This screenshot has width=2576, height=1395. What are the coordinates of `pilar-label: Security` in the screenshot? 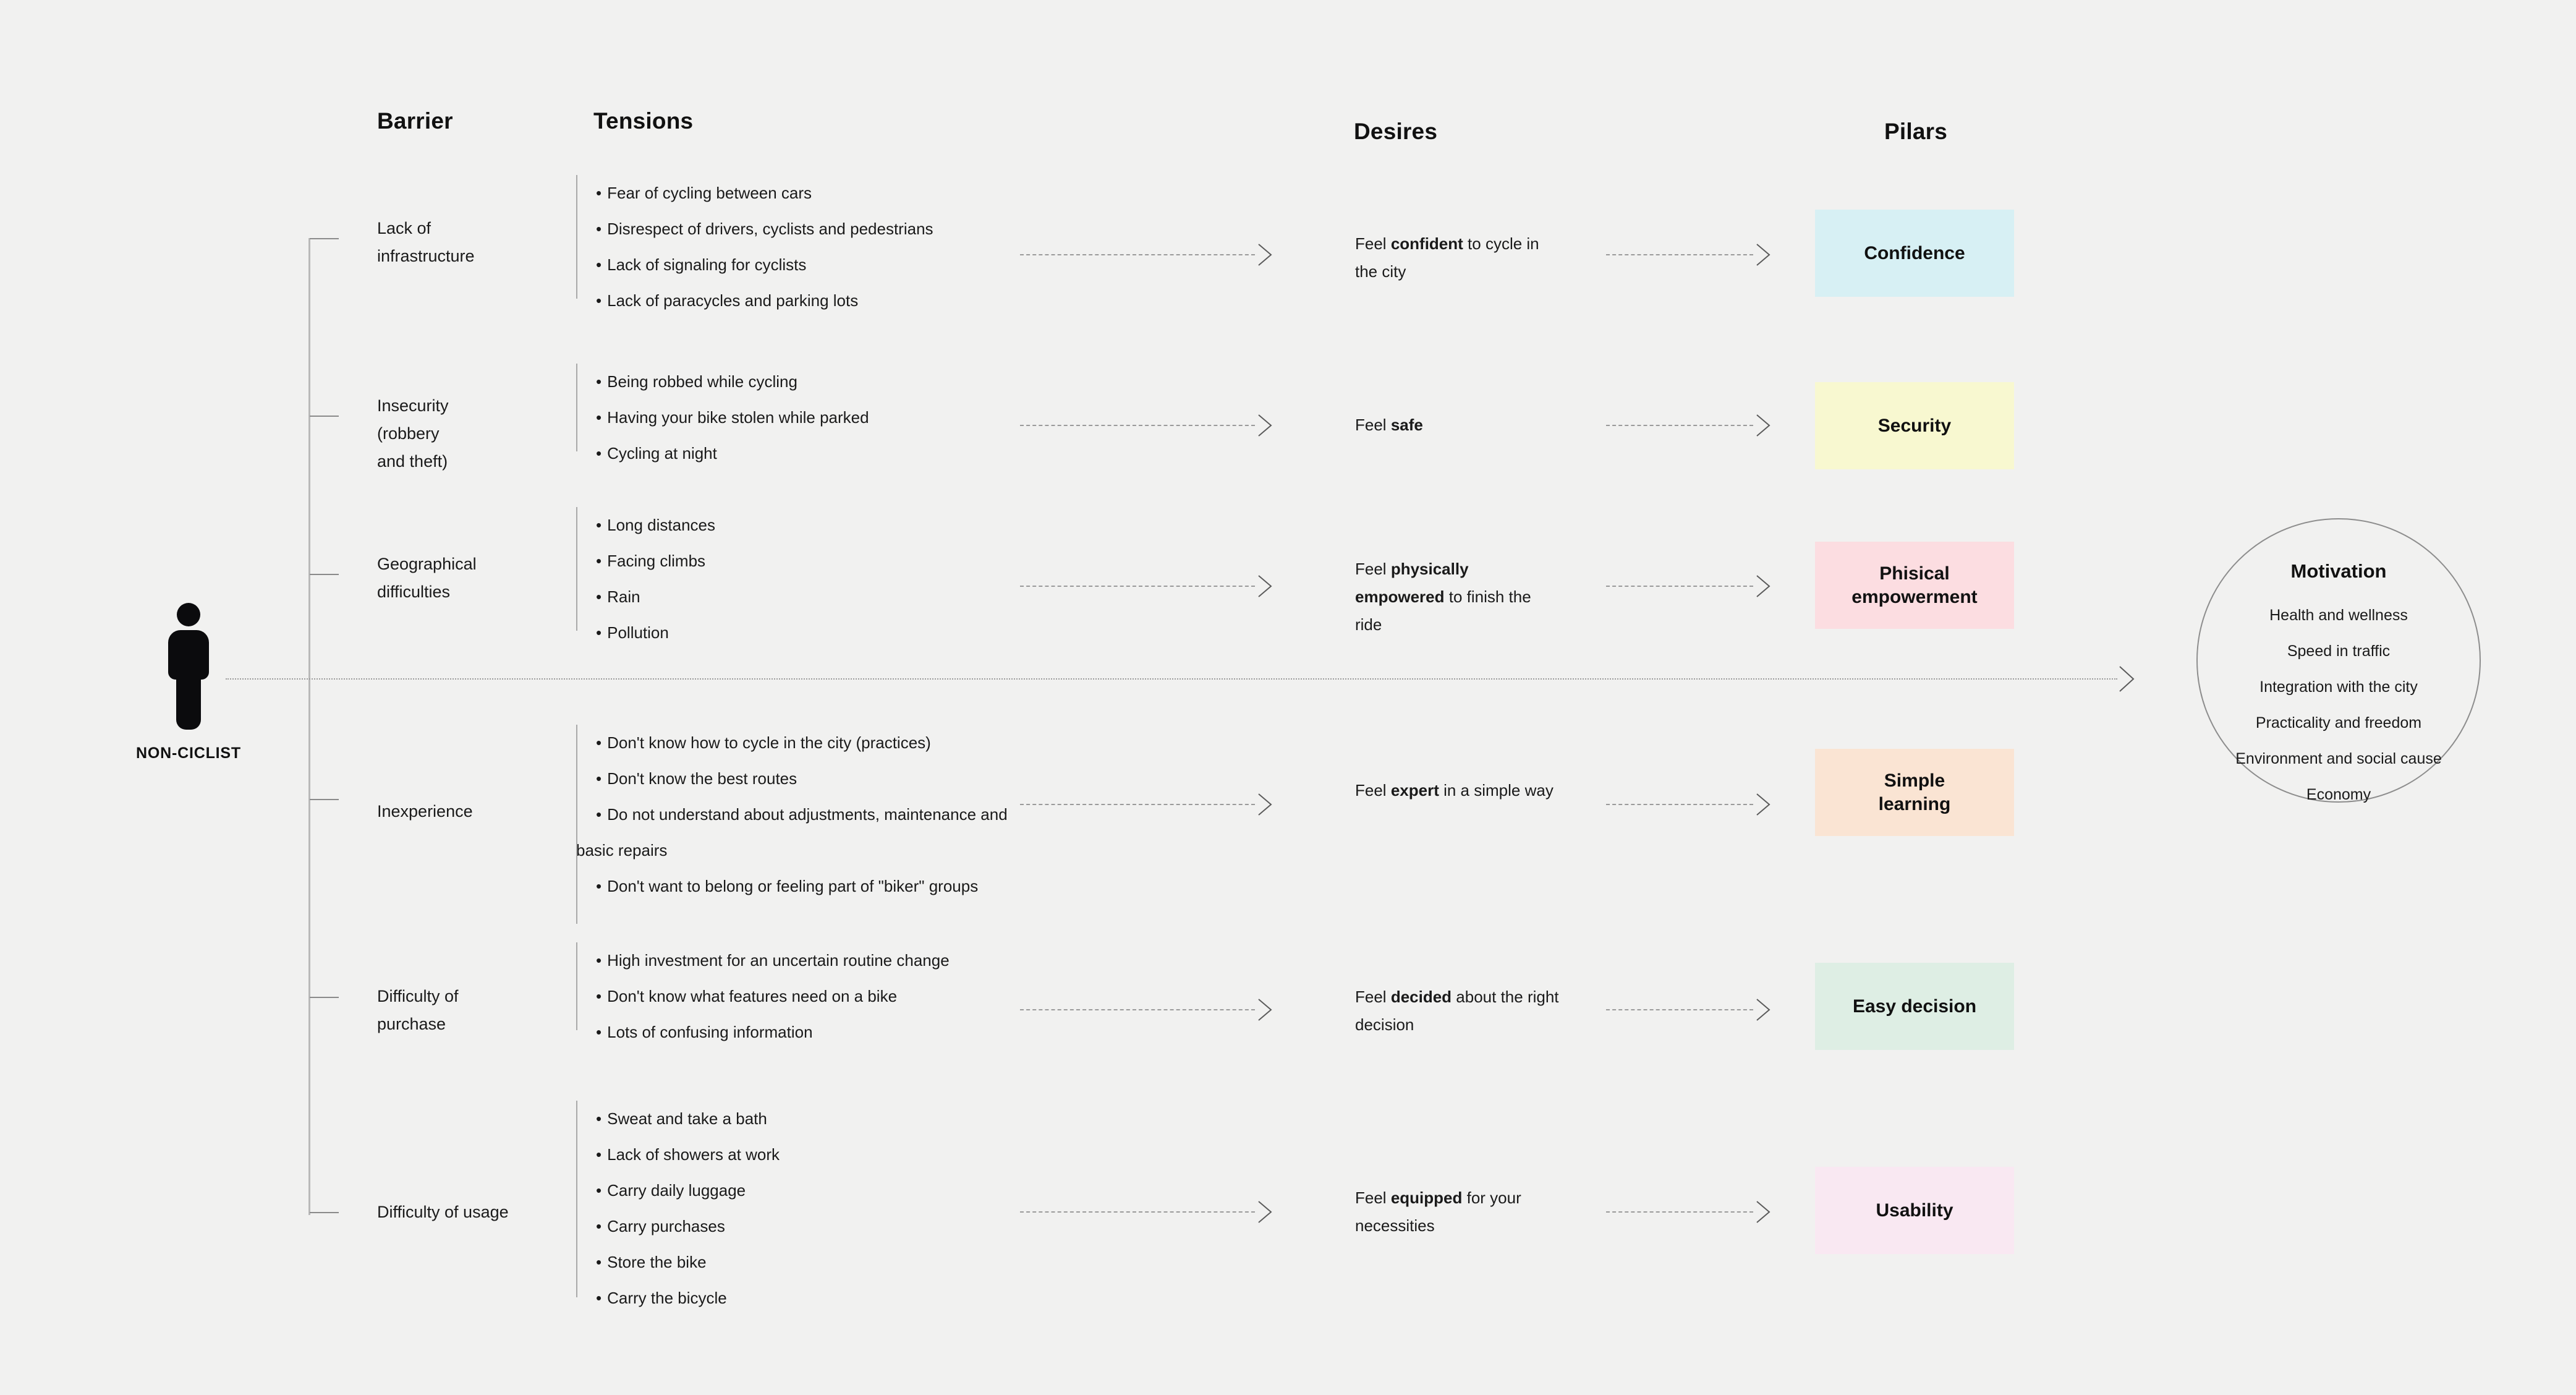 It's located at (1914, 425).